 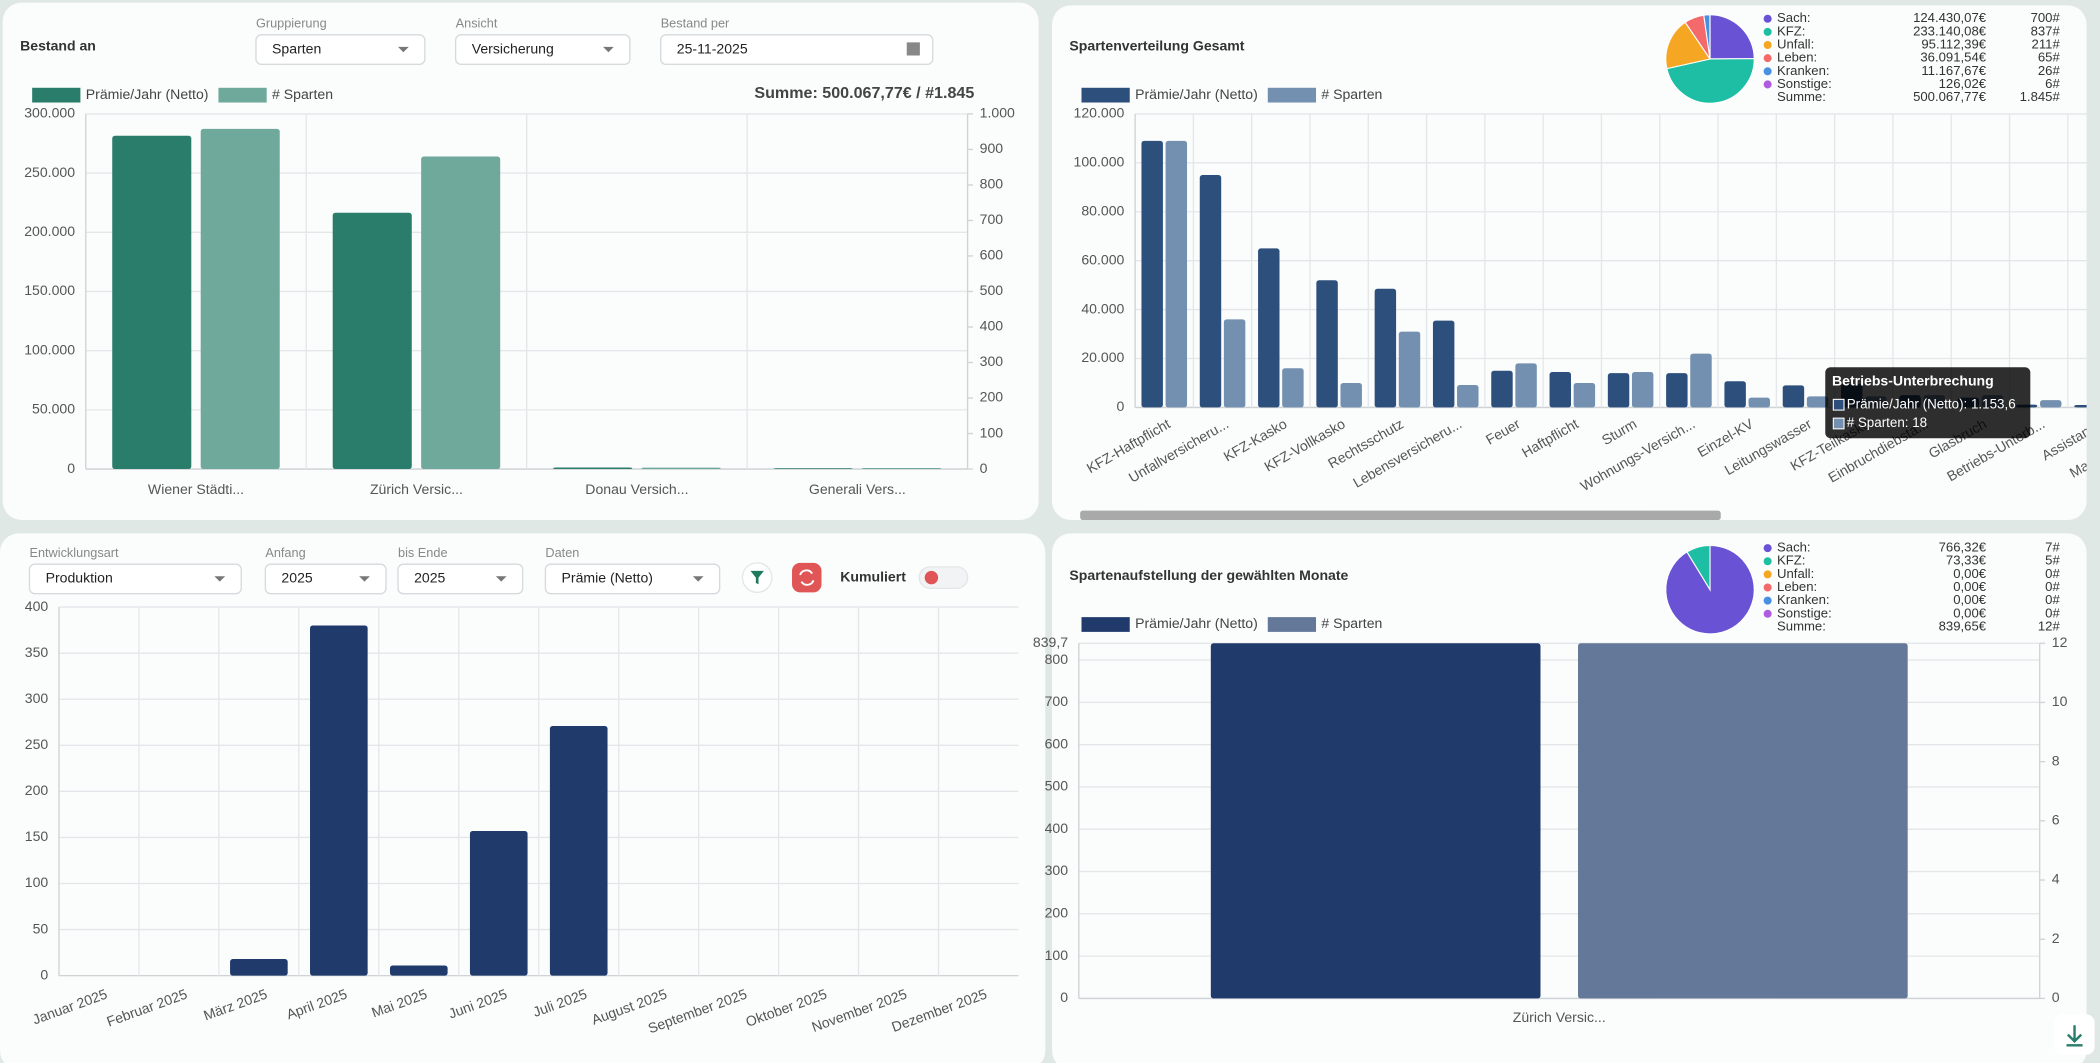 I want to click on tooltip-line: Prämie/Jahr (Netto): 1.153,6, so click(x=1931, y=403).